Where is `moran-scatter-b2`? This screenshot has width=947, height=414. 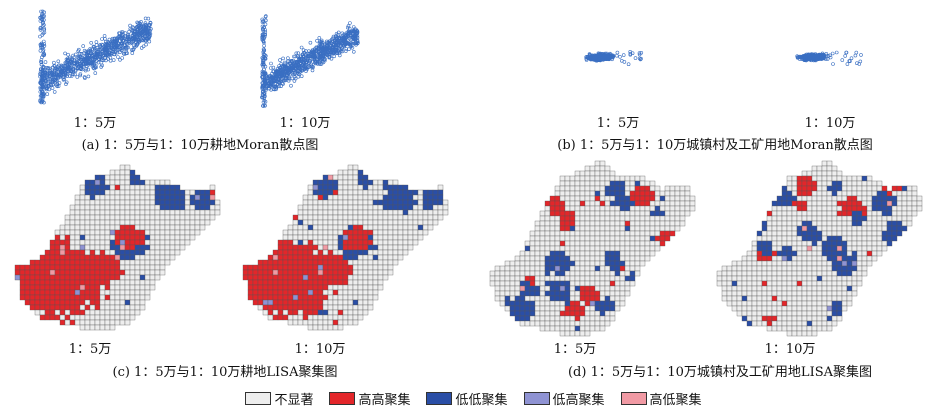
moran-scatter-b2 is located at coordinates (829, 58).